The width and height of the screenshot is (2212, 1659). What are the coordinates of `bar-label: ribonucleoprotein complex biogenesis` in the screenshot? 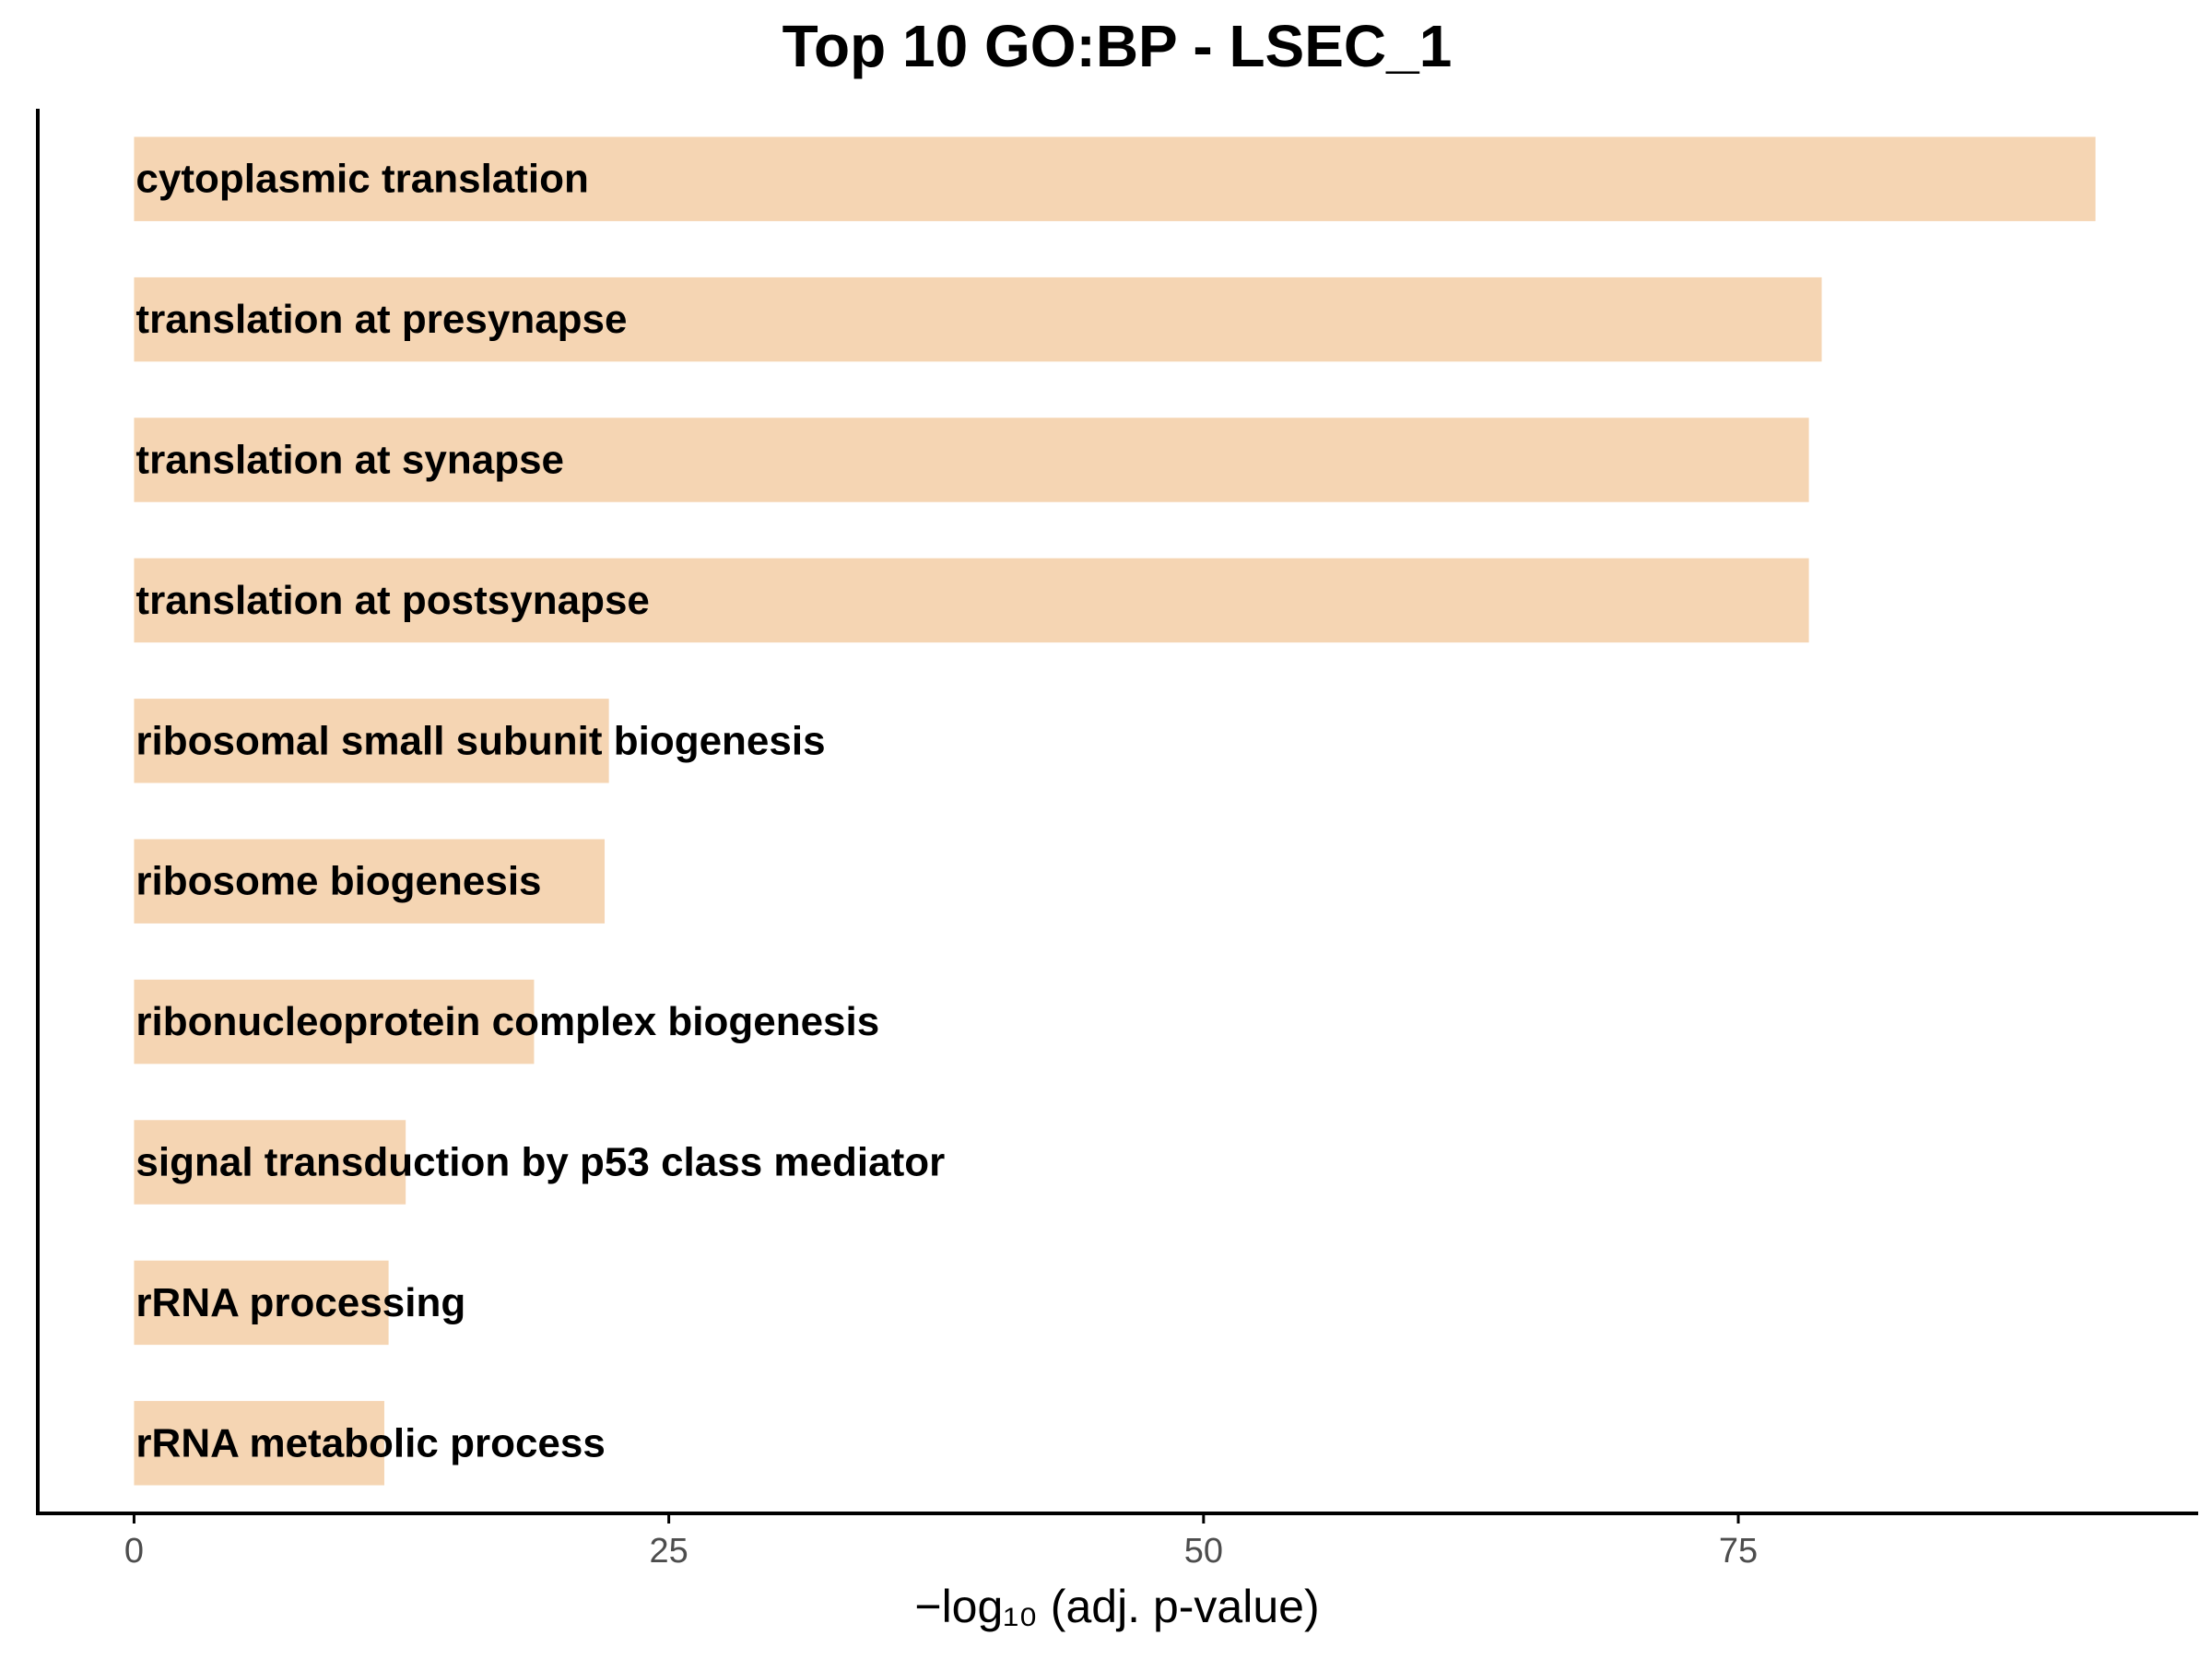 It's located at (507, 1021).